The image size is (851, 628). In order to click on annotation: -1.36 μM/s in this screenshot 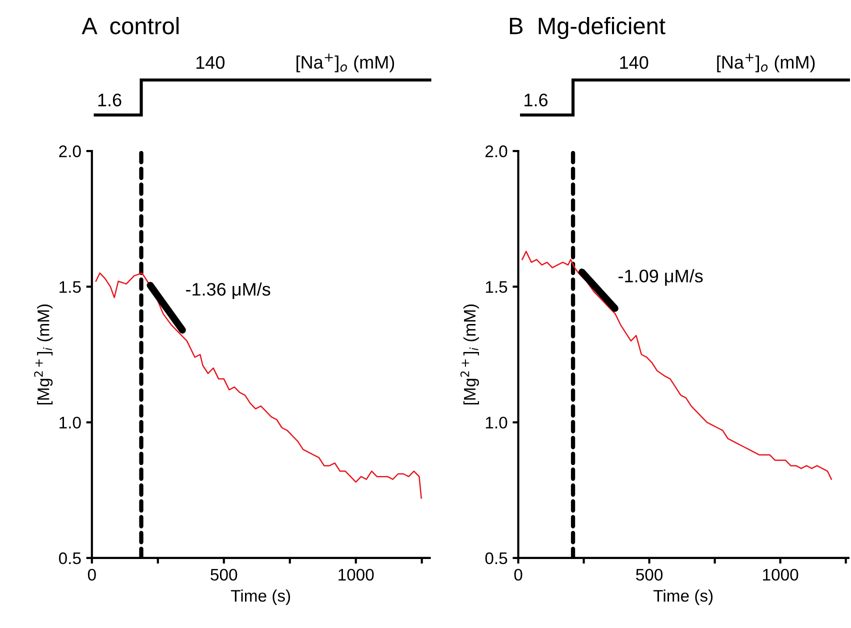, I will do `click(228, 291)`.